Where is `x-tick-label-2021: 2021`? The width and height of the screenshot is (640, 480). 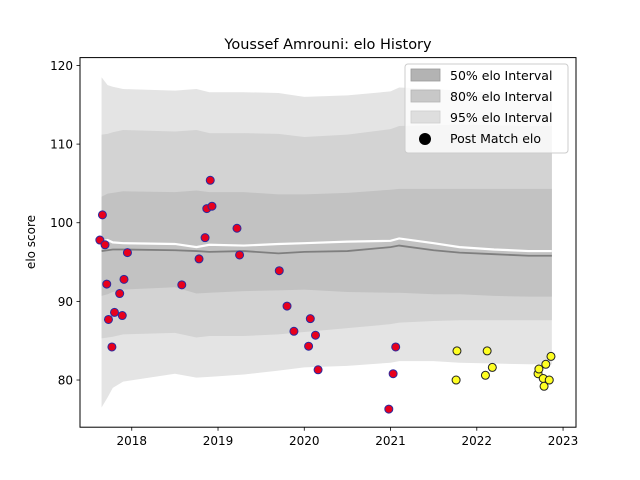
x-tick-label-2021: 2021 is located at coordinates (390, 441).